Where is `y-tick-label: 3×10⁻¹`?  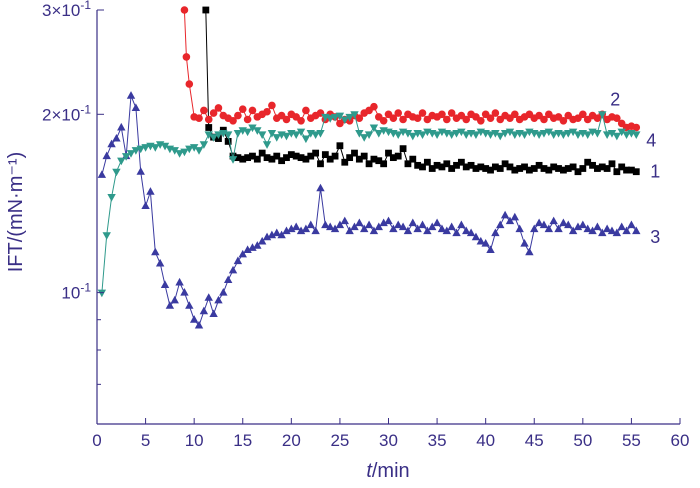
y-tick-label: 3×10⁻¹ is located at coordinates (66, 10).